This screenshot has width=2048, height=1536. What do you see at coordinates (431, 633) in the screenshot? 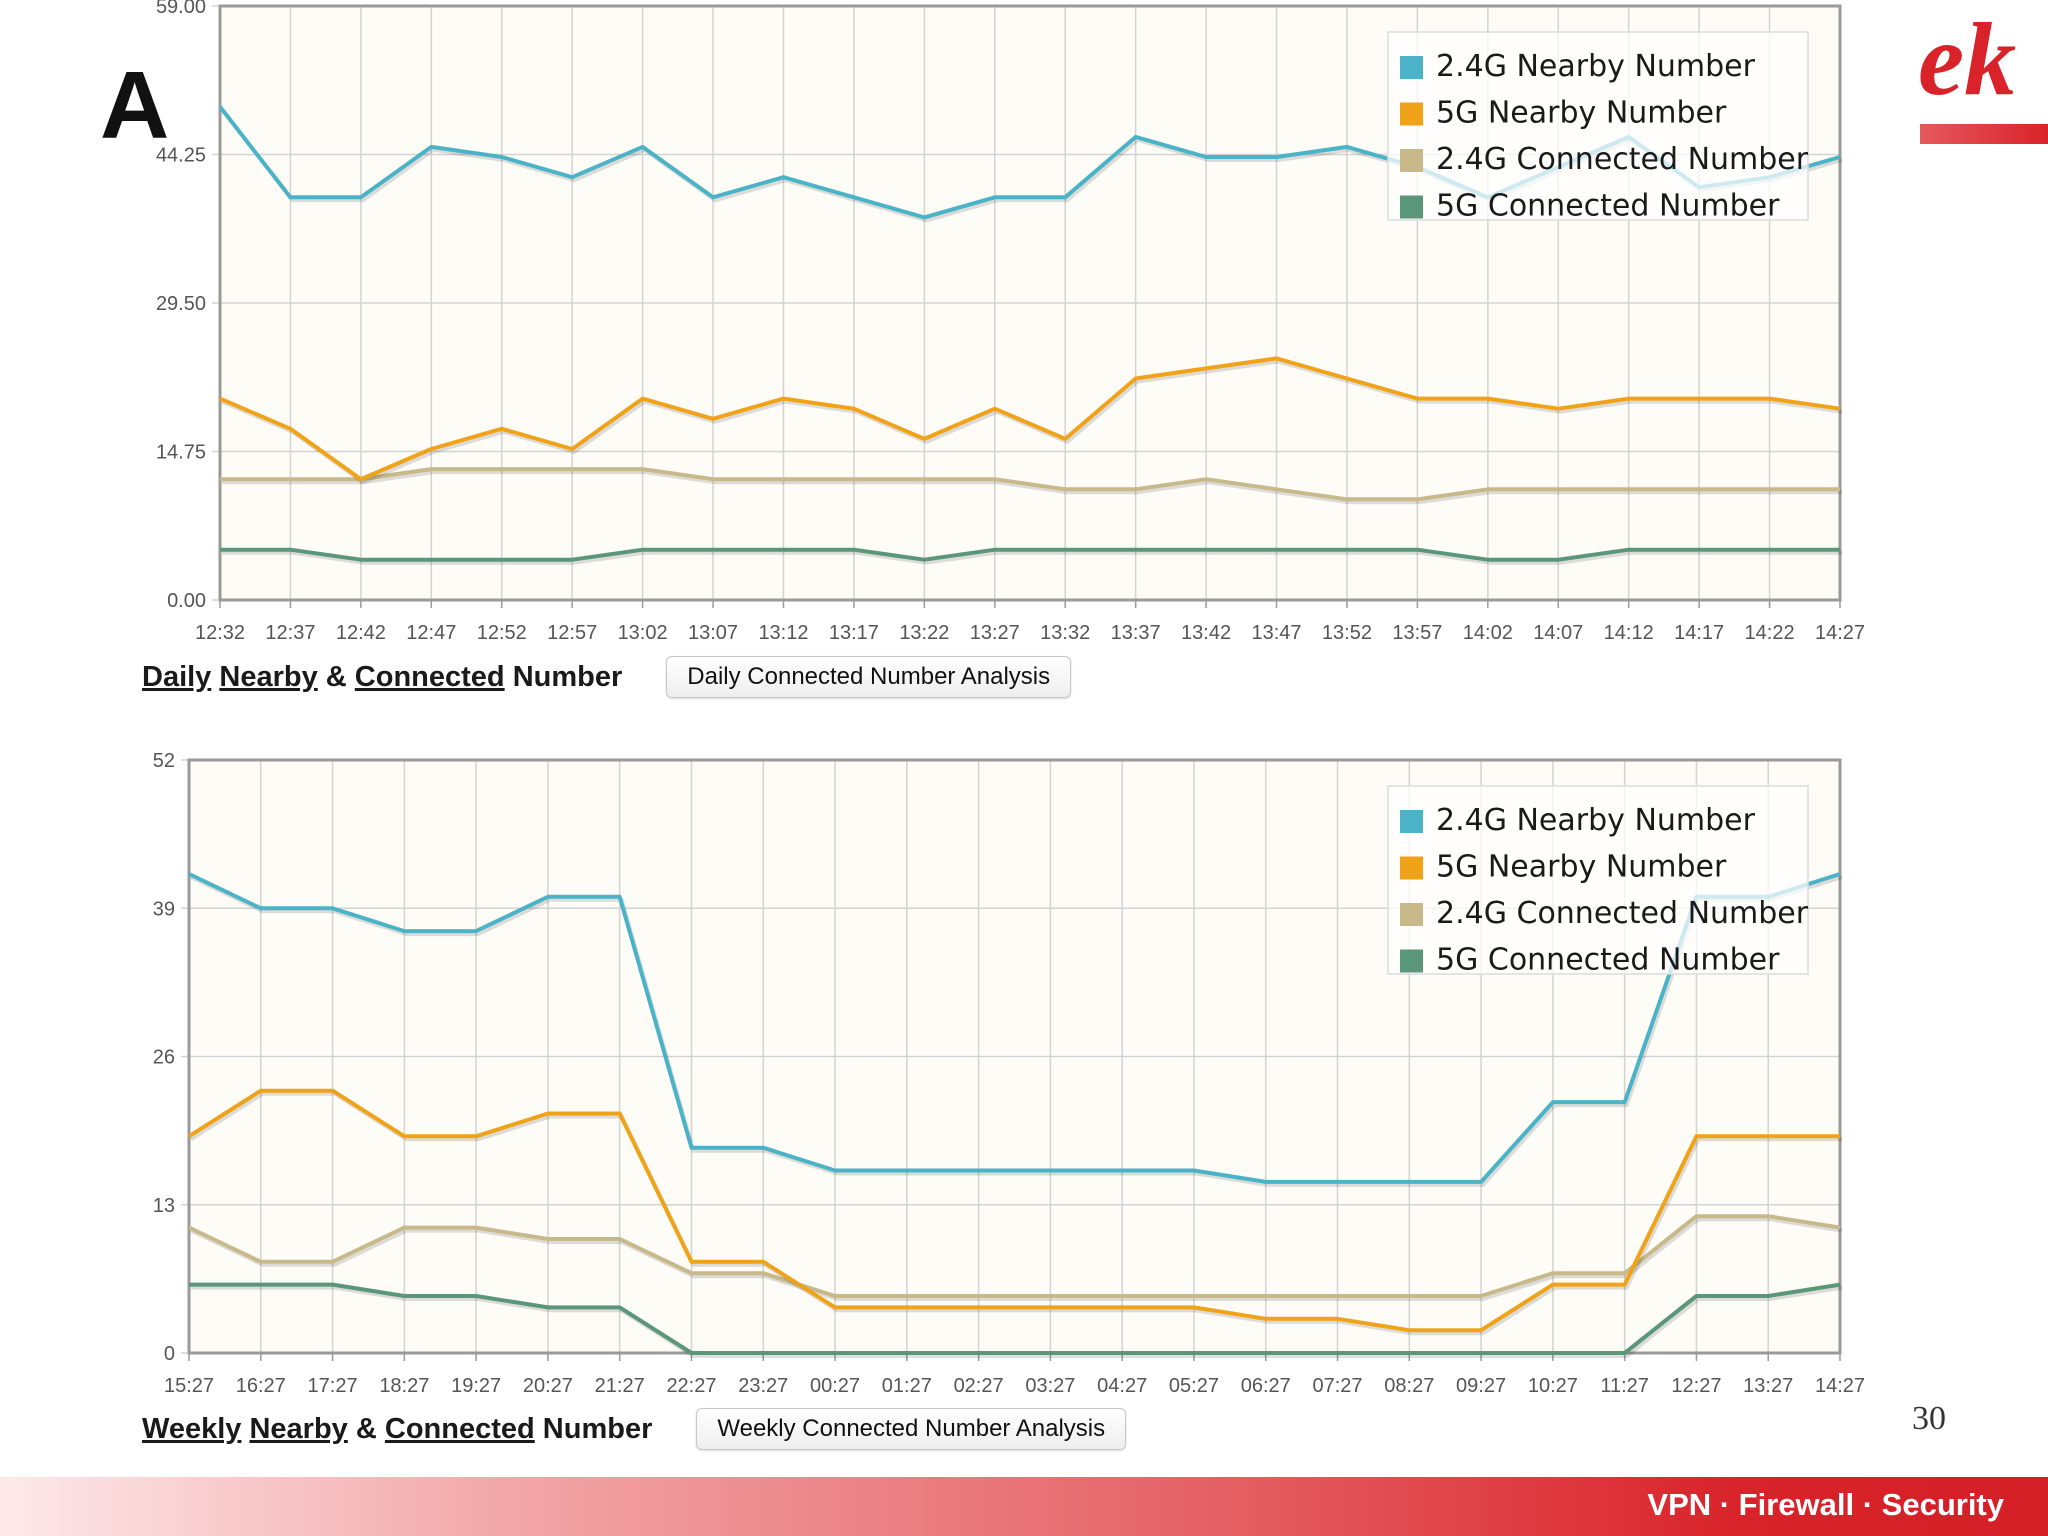
I see `daily-x-tick-label: 12:47` at bounding box center [431, 633].